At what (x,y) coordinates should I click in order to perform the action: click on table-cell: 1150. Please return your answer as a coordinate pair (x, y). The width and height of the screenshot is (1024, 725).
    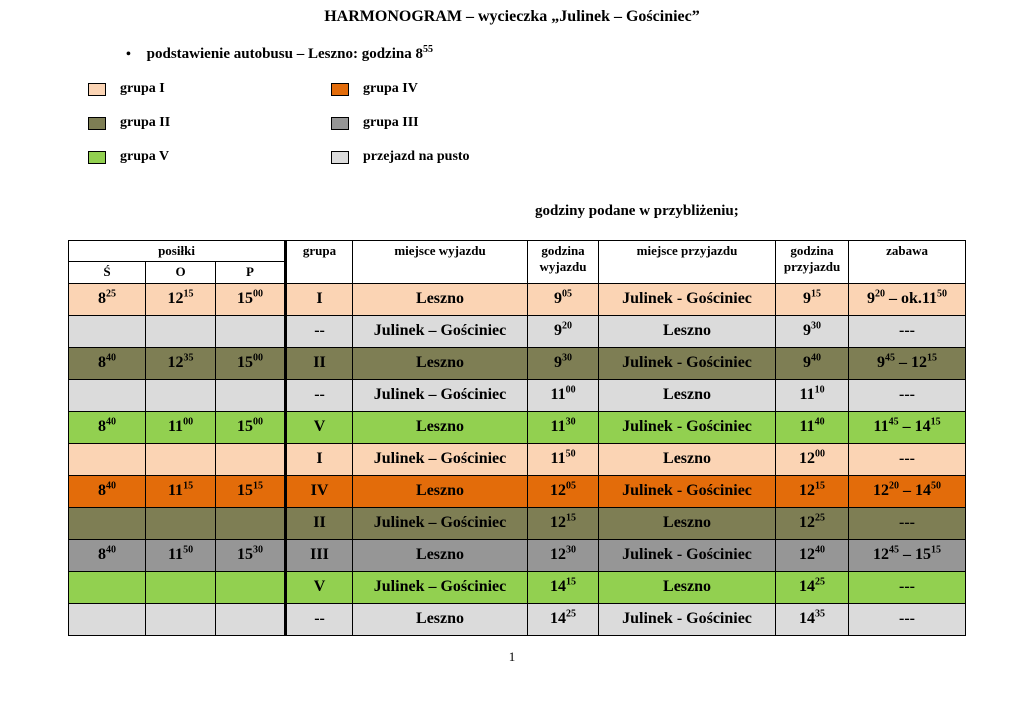
    Looking at the image, I should click on (180, 555).